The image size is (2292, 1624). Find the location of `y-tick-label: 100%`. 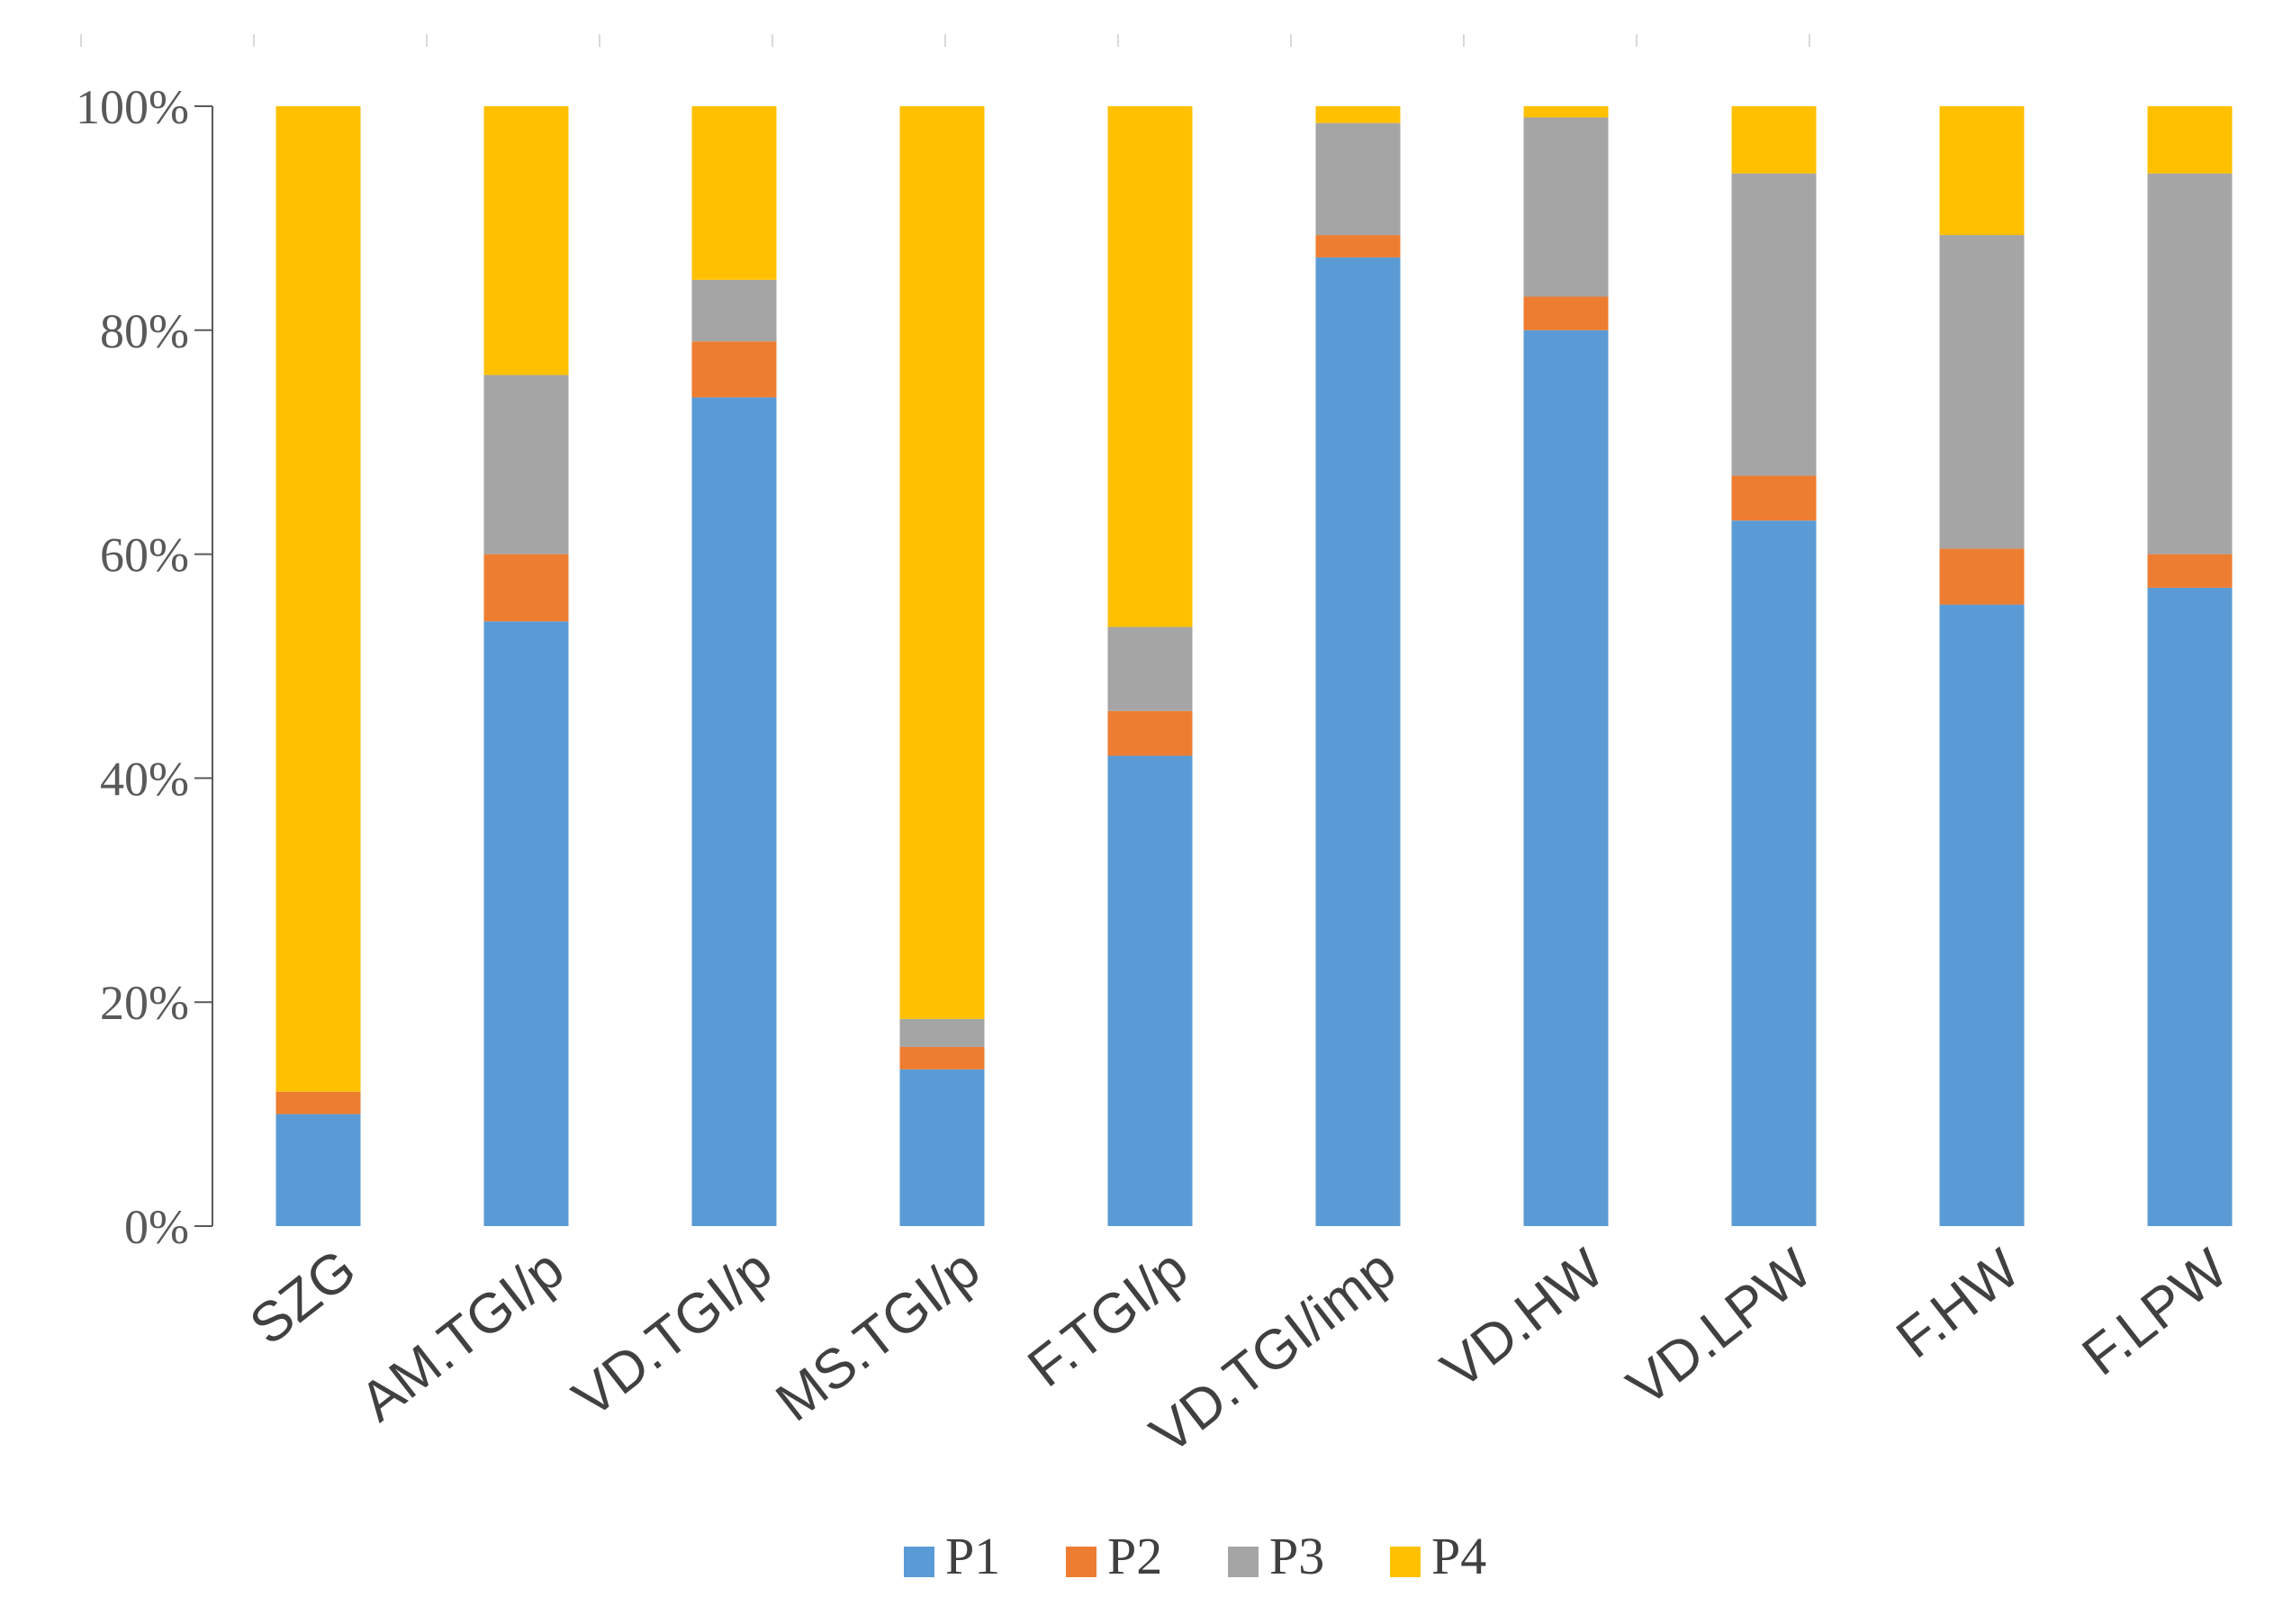

y-tick-label: 100% is located at coordinates (132, 107).